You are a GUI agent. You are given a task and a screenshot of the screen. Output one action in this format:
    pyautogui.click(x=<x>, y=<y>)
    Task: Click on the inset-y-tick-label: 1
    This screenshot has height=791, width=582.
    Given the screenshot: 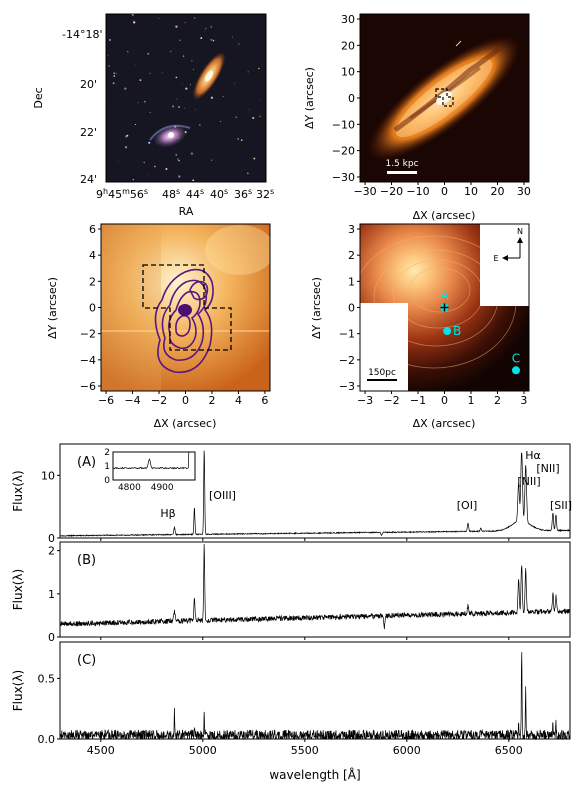 What is the action you would take?
    pyautogui.click(x=107, y=467)
    